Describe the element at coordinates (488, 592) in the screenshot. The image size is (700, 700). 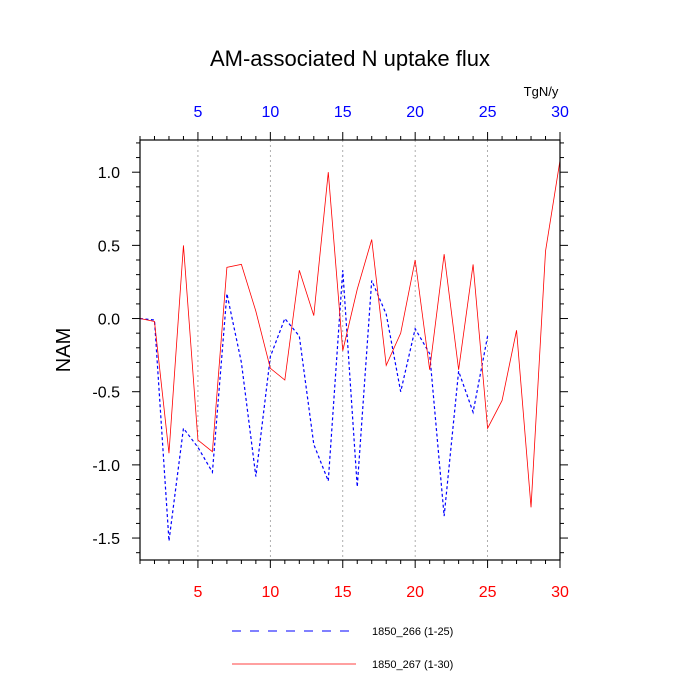
I see `x-tick-label-bottom-25: 25` at that location.